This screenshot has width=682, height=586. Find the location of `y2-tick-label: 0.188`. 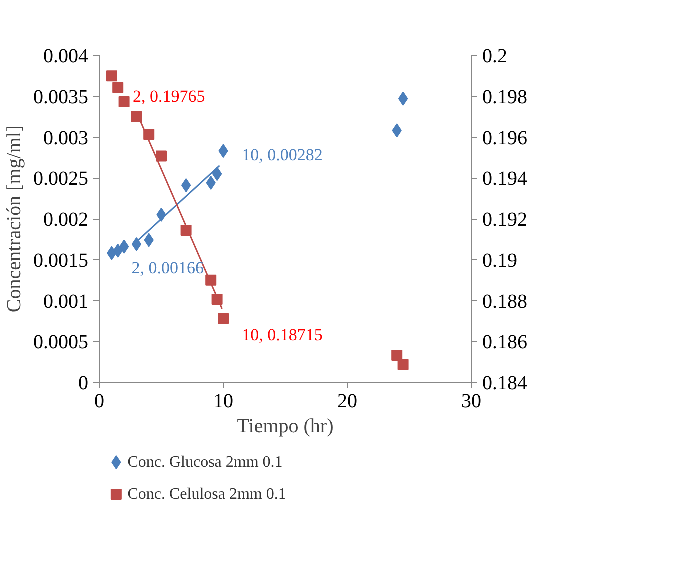

y2-tick-label: 0.188 is located at coordinates (505, 301).